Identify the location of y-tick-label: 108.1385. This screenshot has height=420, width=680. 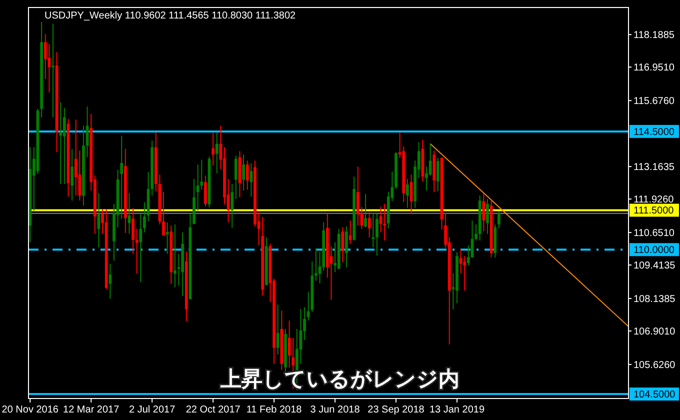
(655, 299).